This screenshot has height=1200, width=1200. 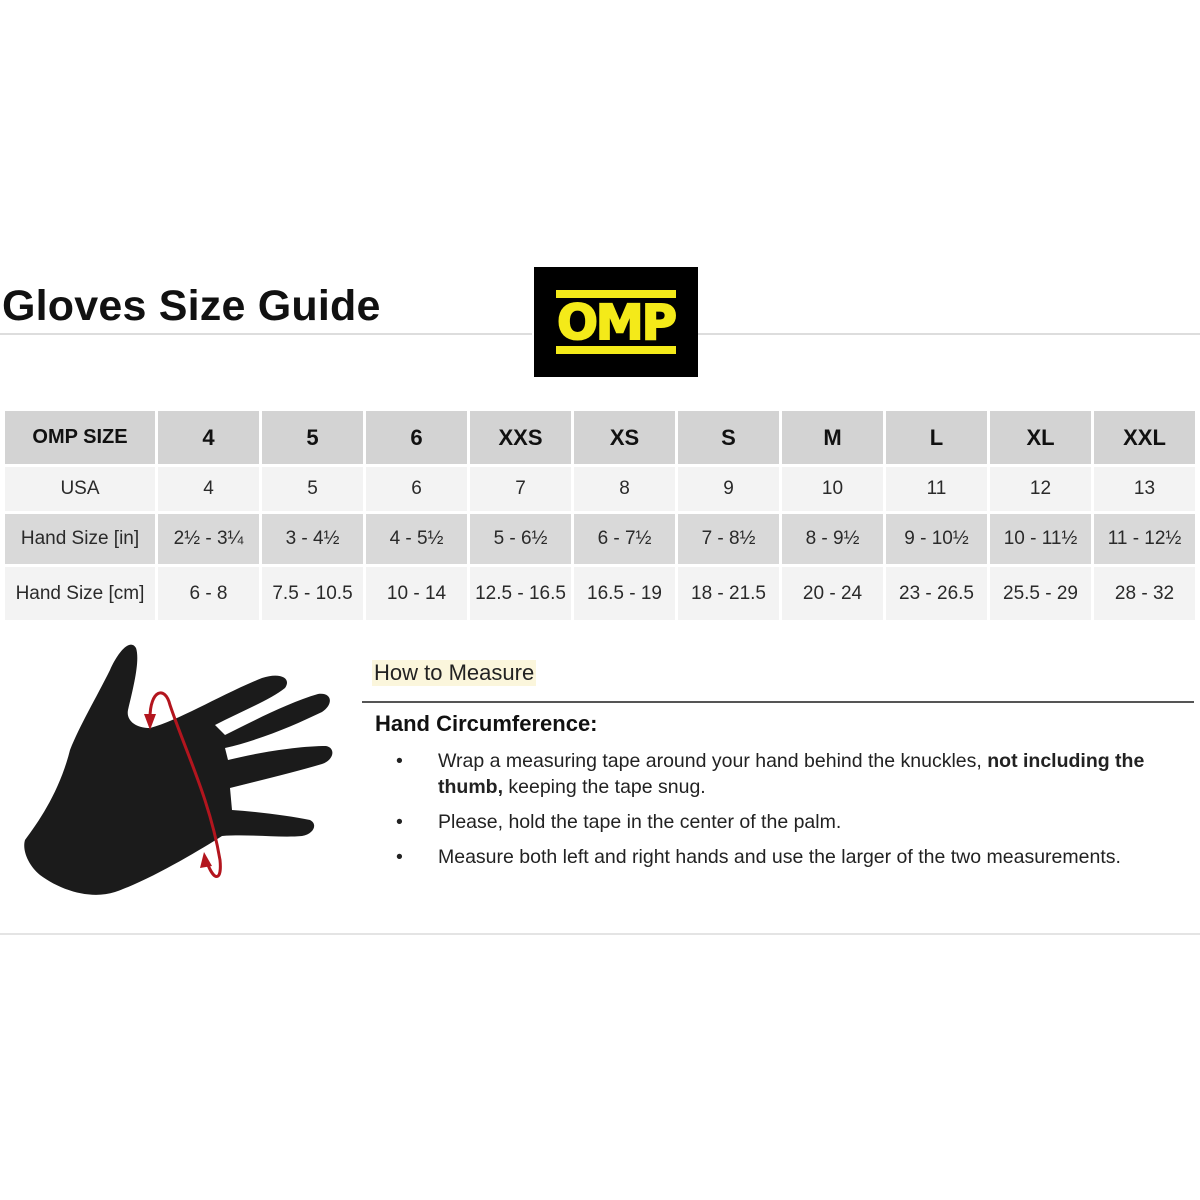 I want to click on table-cell: 25.5 - 29, so click(x=1040, y=593).